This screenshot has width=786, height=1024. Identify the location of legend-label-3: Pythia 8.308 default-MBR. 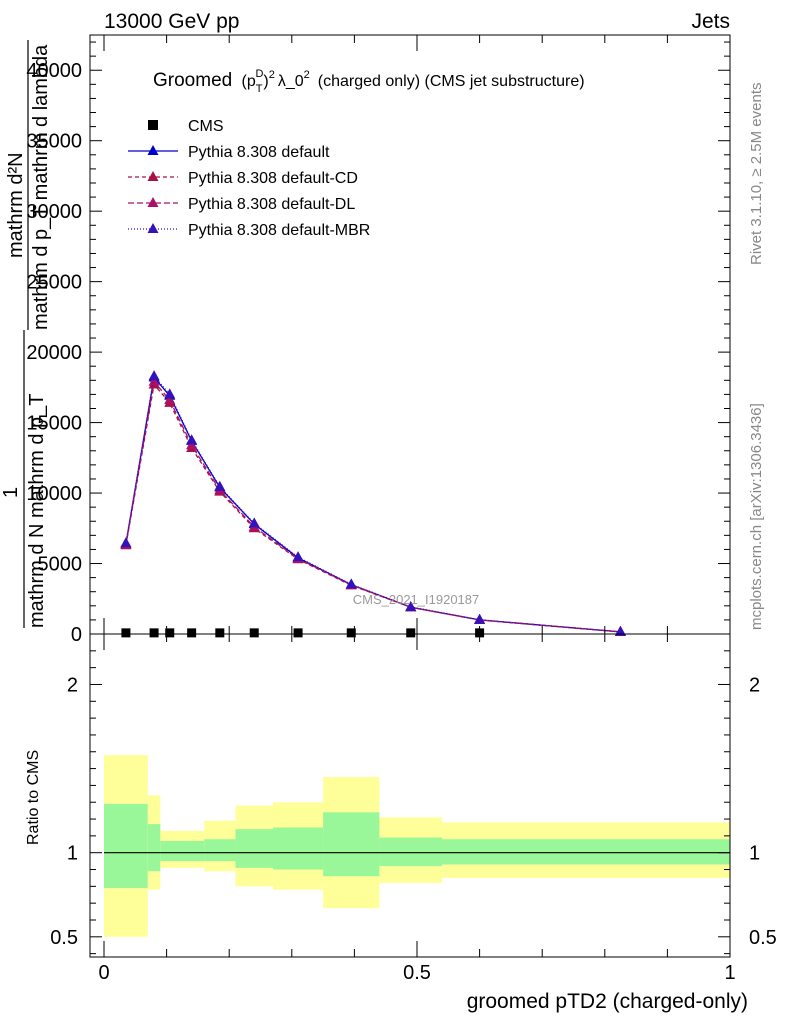
(279, 230).